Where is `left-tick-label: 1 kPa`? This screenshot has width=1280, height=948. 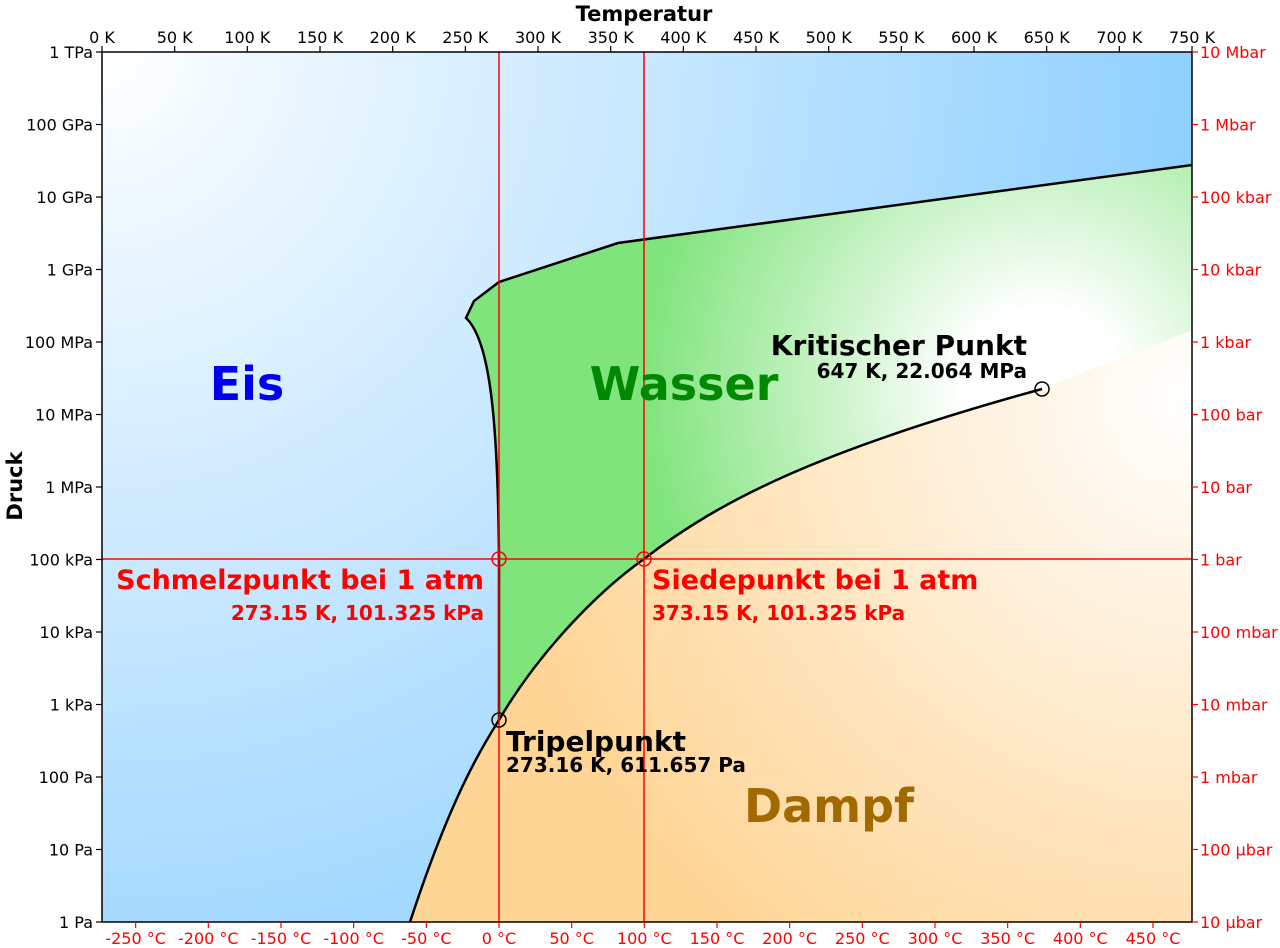
left-tick-label: 1 kPa is located at coordinates (71, 705).